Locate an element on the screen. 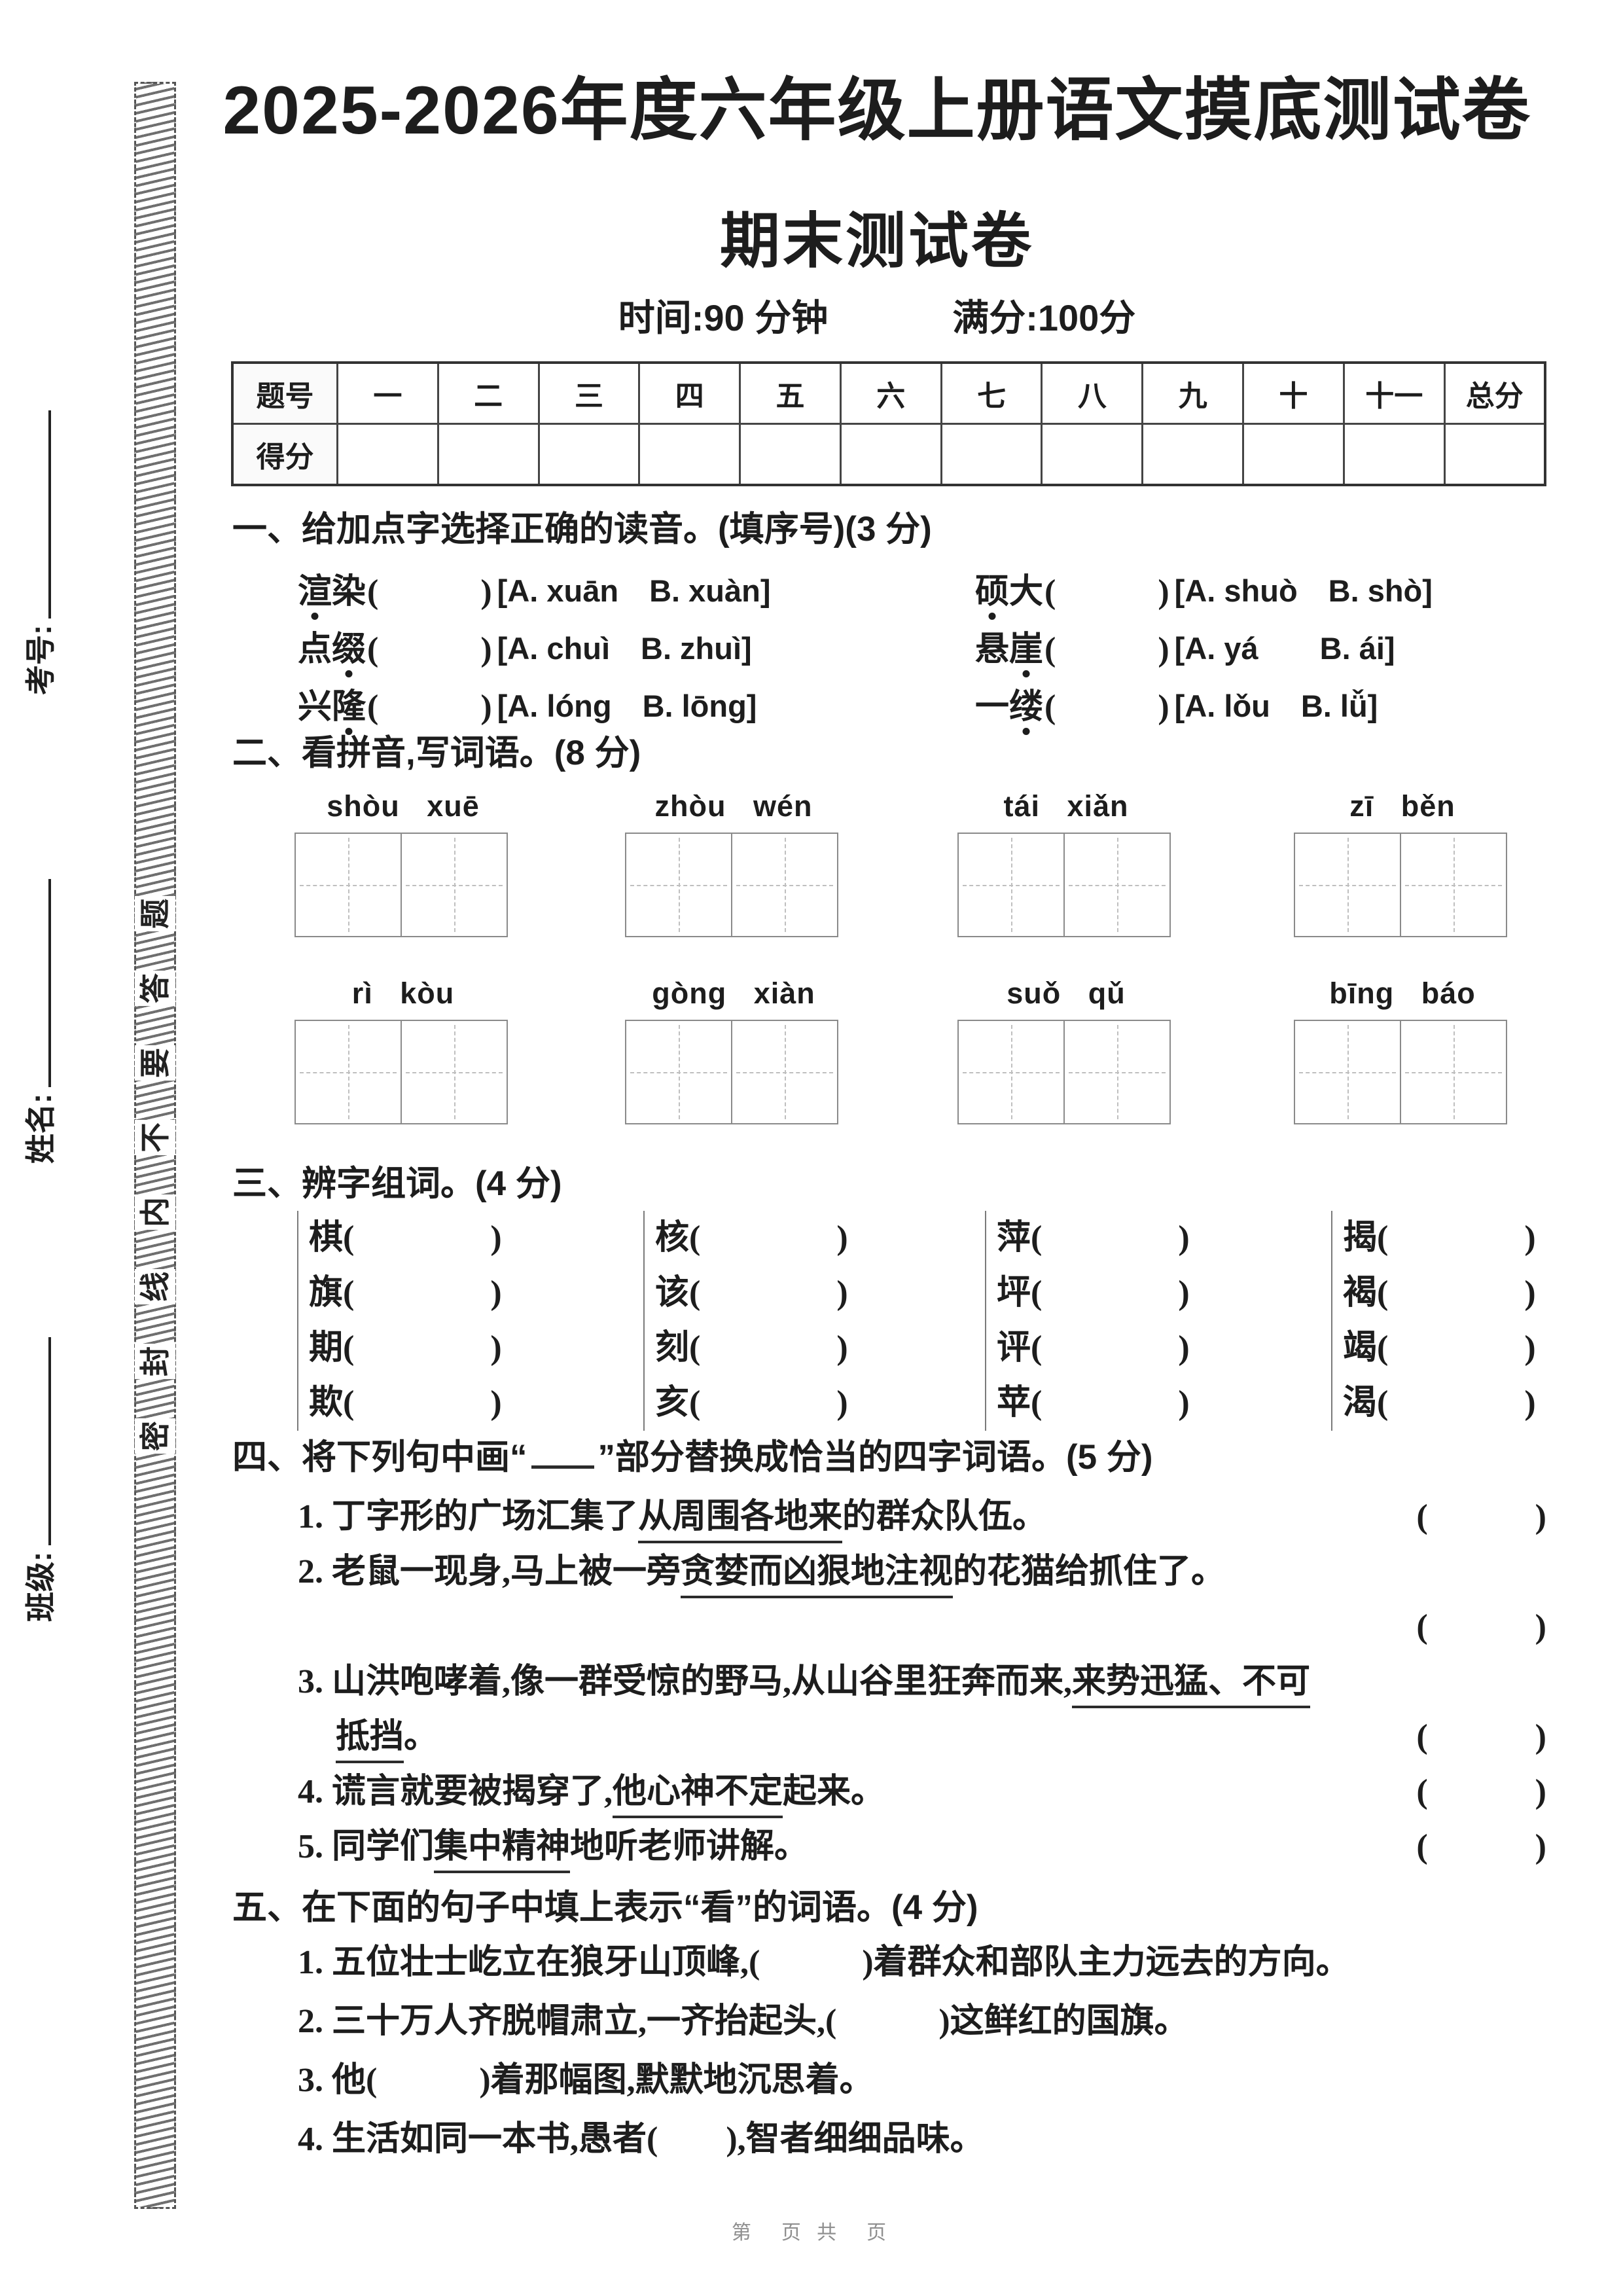 The height and width of the screenshot is (2296, 1623). section-1-title: 一、给加点字选择正确的读音。(填序号)(3 分) is located at coordinates (582, 529).